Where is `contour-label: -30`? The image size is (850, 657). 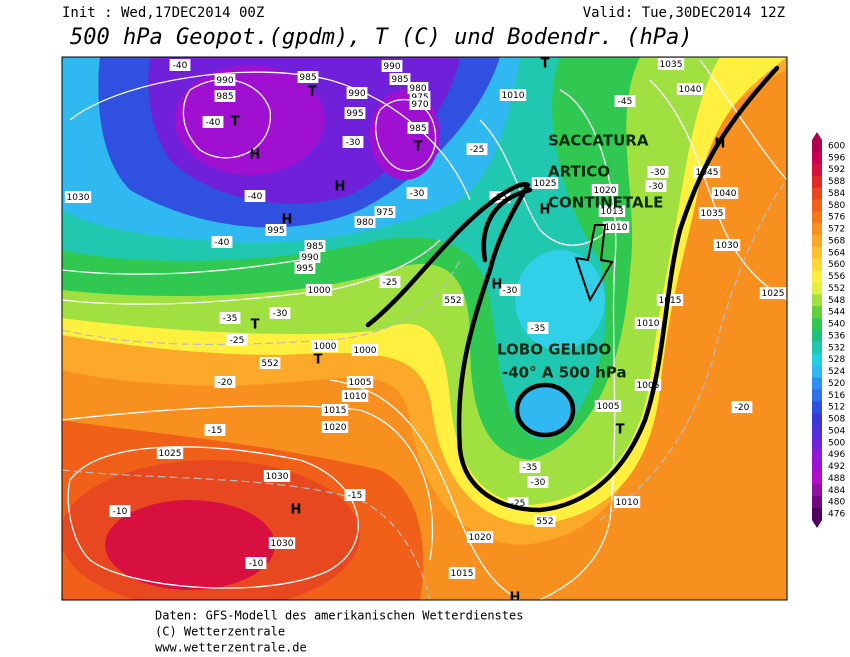 contour-label: -30 is located at coordinates (656, 187).